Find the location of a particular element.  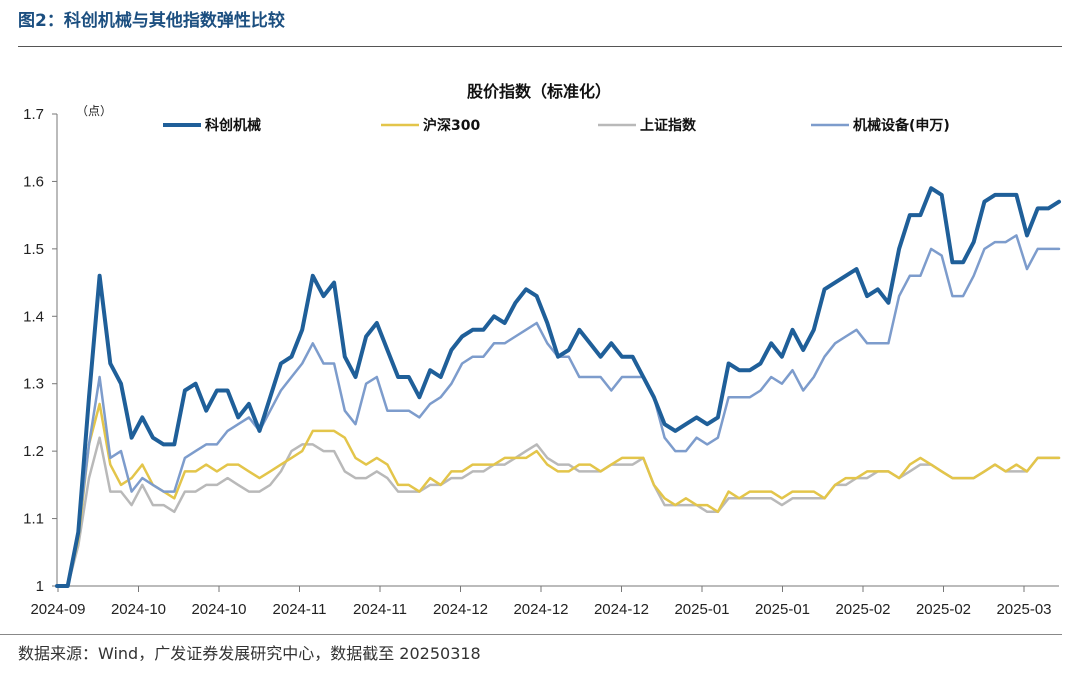

legend-label-0: 科创机械 is located at coordinates (233, 125).